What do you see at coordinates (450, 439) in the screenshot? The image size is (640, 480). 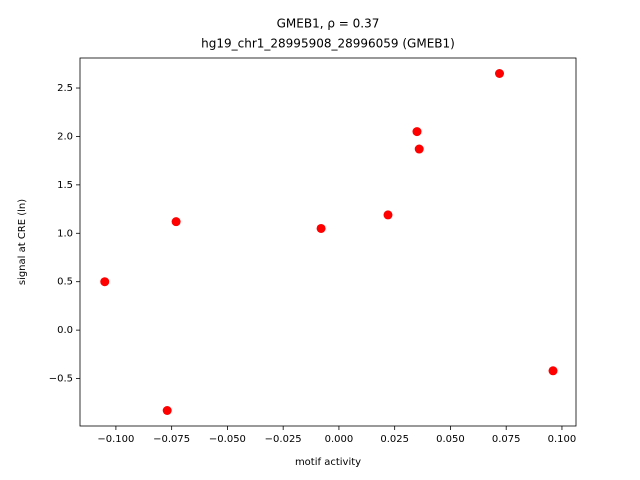 I see `x-tick-label: 0.050` at bounding box center [450, 439].